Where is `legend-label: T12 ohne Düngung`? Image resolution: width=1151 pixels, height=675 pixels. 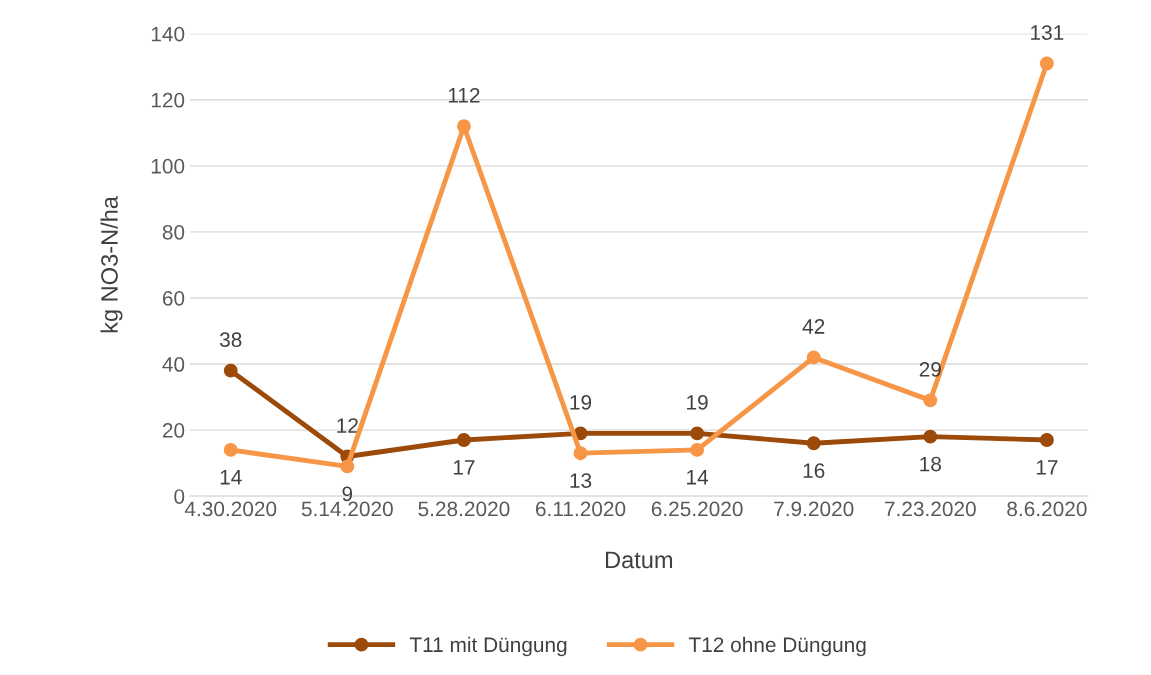 legend-label: T12 ohne Düngung is located at coordinates (777, 646).